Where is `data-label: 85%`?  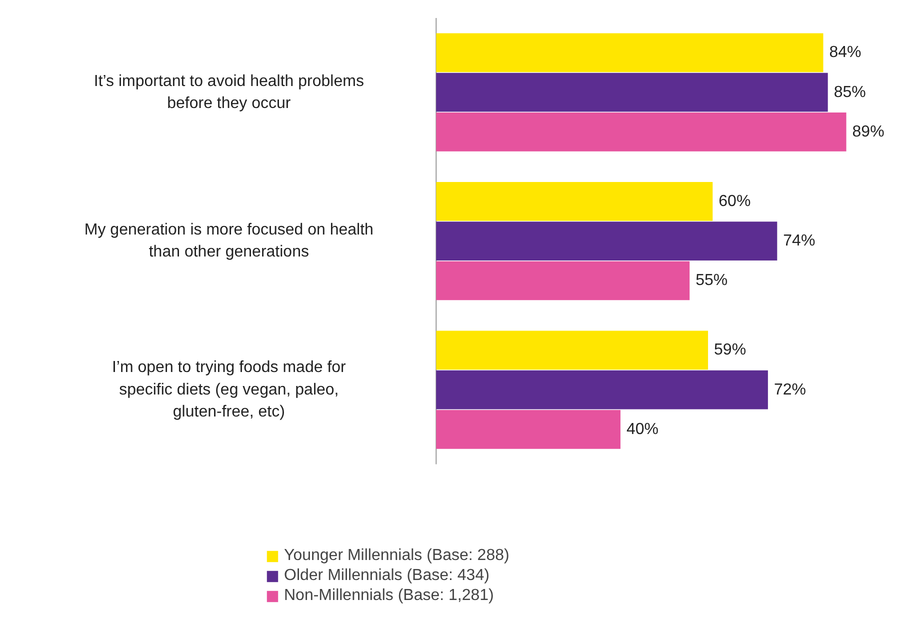
data-label: 85% is located at coordinates (850, 92).